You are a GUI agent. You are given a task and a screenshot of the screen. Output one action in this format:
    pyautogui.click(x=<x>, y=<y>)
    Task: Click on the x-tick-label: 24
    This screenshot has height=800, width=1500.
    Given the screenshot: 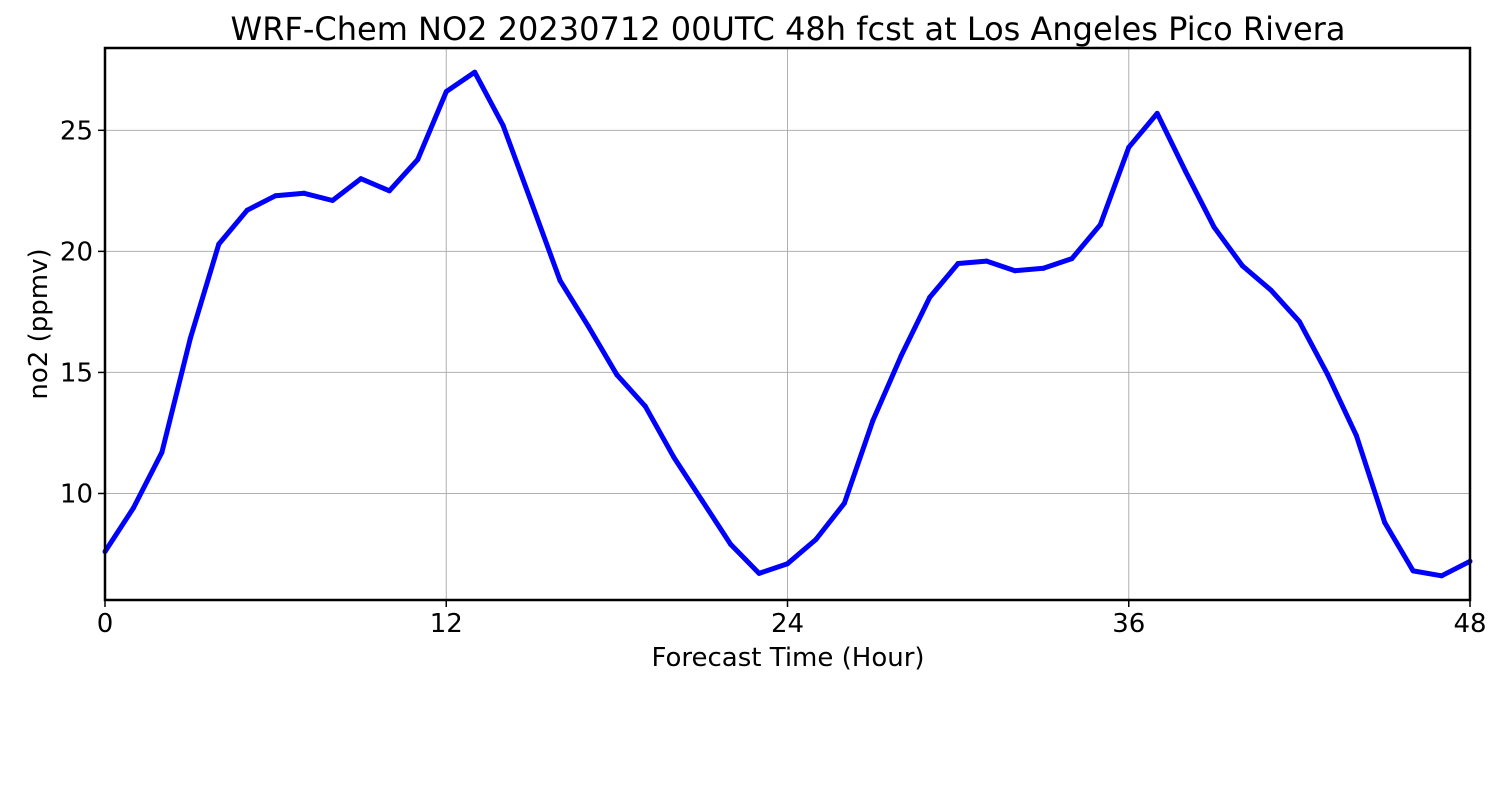 What is the action you would take?
    pyautogui.click(x=787, y=624)
    